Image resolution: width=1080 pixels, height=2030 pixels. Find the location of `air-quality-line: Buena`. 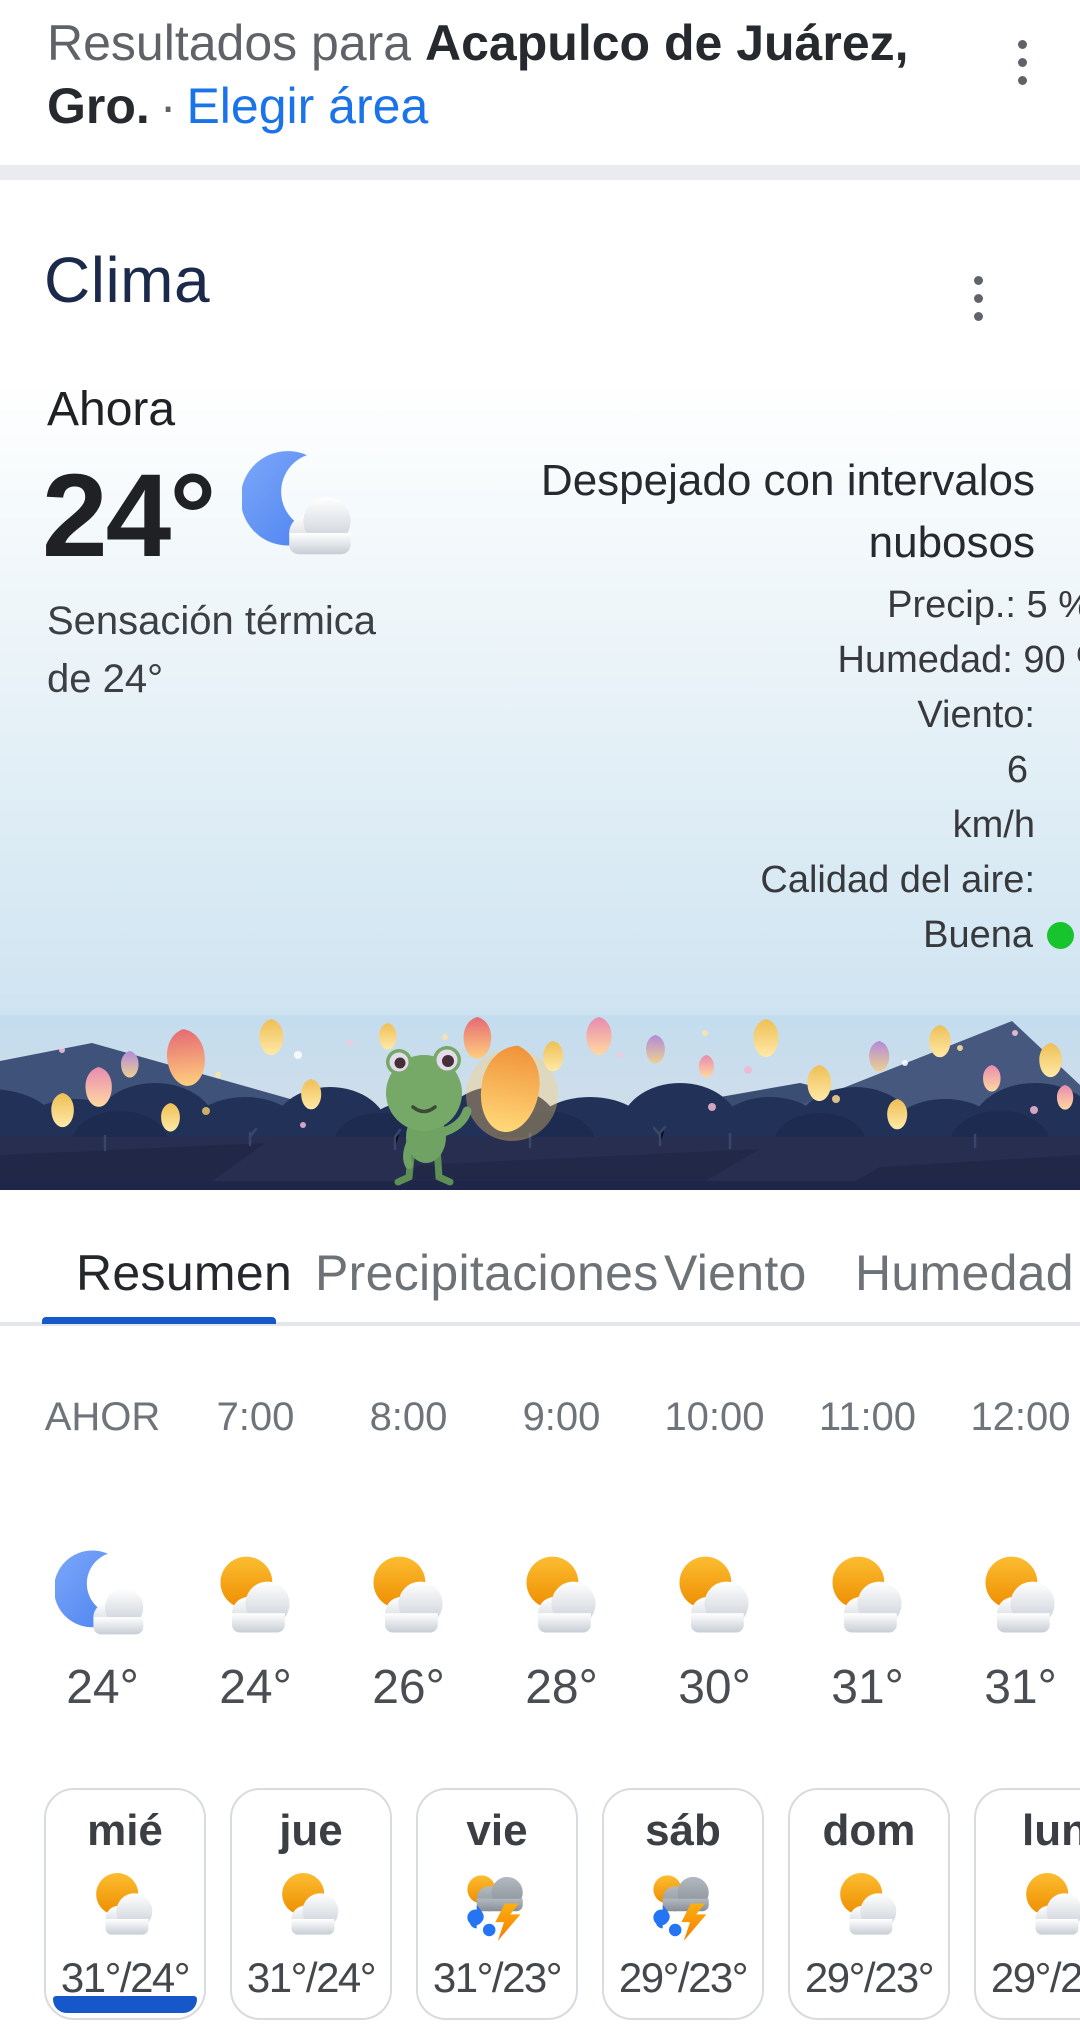

air-quality-line: Buena is located at coordinates (998, 935).